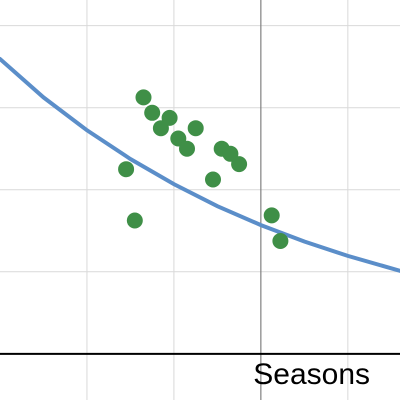  Describe the element at coordinates (311, 374) in the screenshot. I see `x-axis-label: Seasons` at that location.